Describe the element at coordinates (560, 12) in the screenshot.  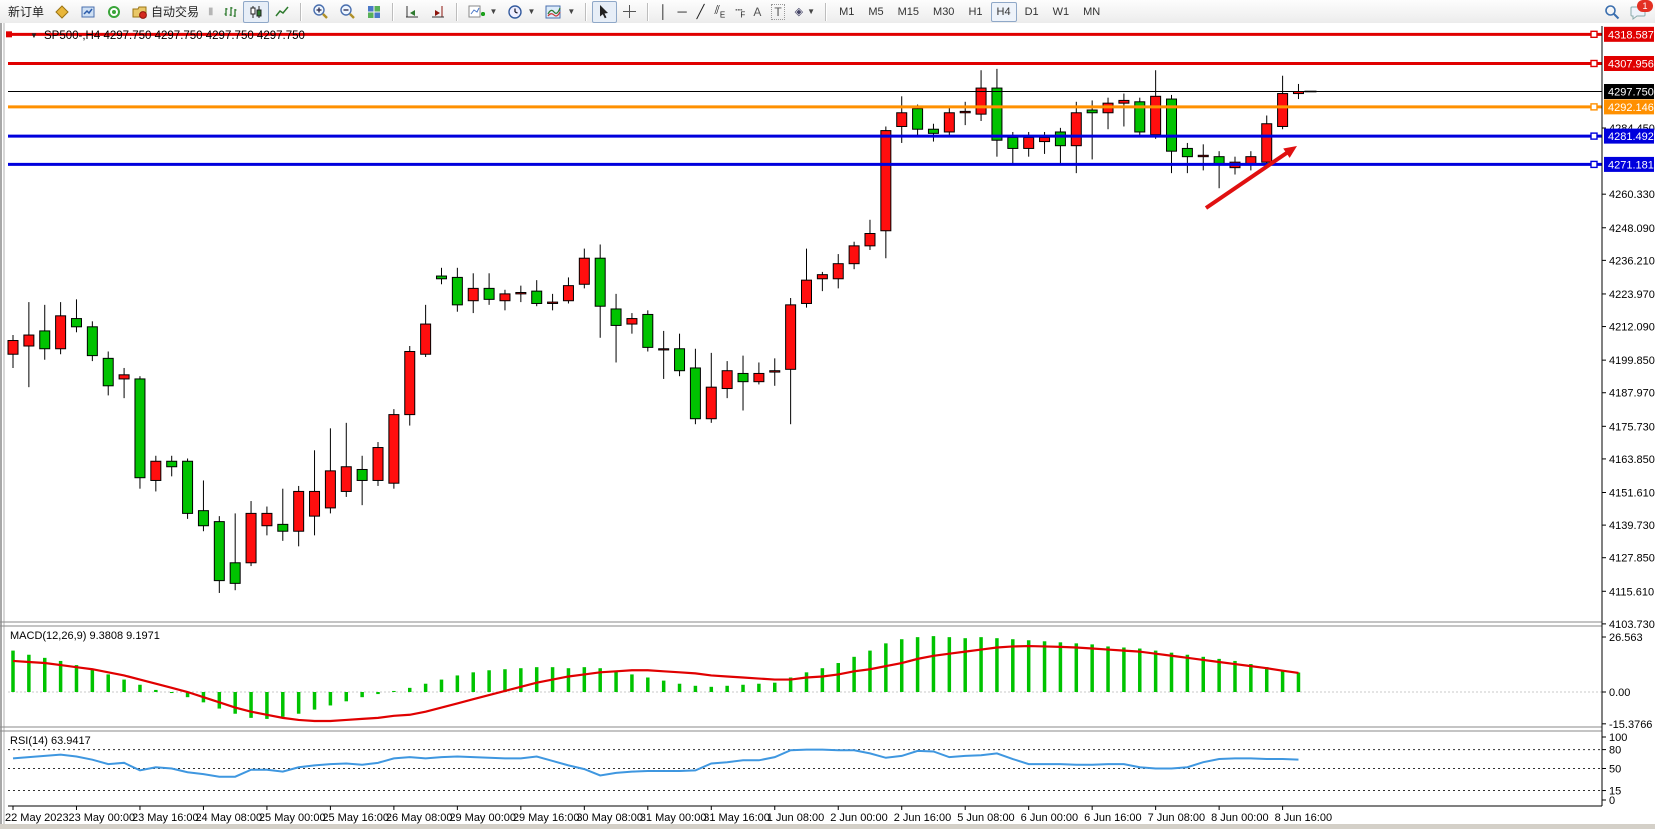
I see `templates-button: ▼` at that location.